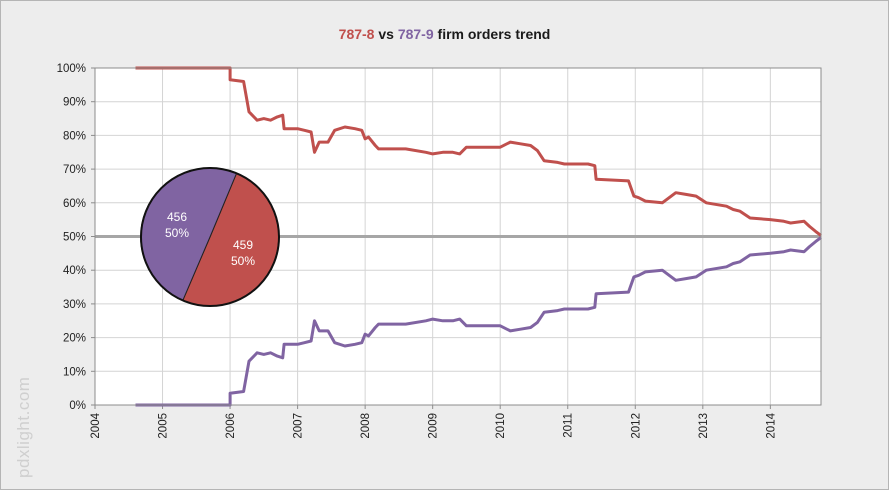 The width and height of the screenshot is (889, 490). What do you see at coordinates (74, 271) in the screenshot?
I see `y-tick-label: 40%` at bounding box center [74, 271].